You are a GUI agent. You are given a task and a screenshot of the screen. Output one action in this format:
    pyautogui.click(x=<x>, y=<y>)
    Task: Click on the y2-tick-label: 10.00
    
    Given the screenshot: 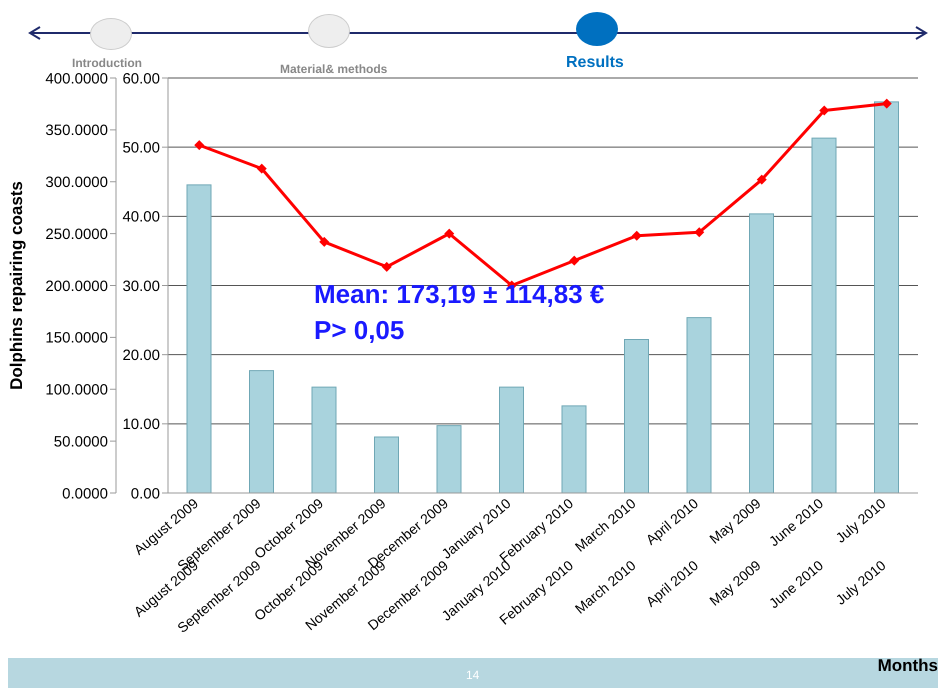 What is the action you would take?
    pyautogui.click(x=141, y=425)
    